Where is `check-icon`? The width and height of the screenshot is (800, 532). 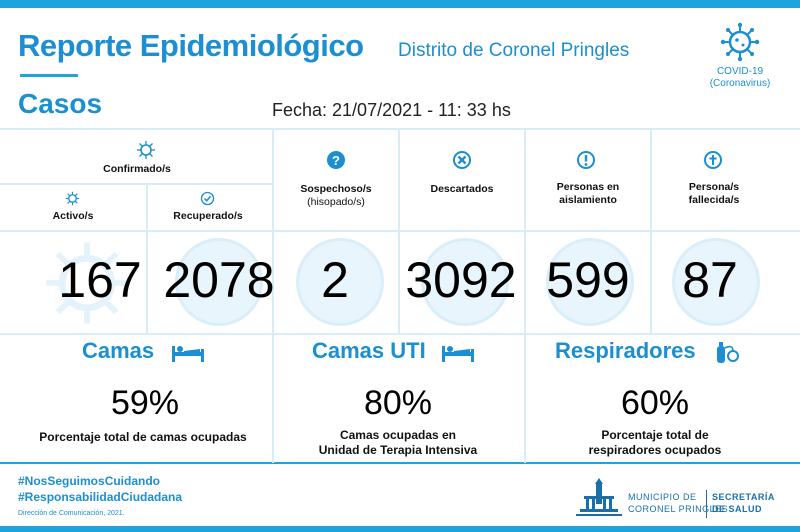
check-icon is located at coordinates (207, 198).